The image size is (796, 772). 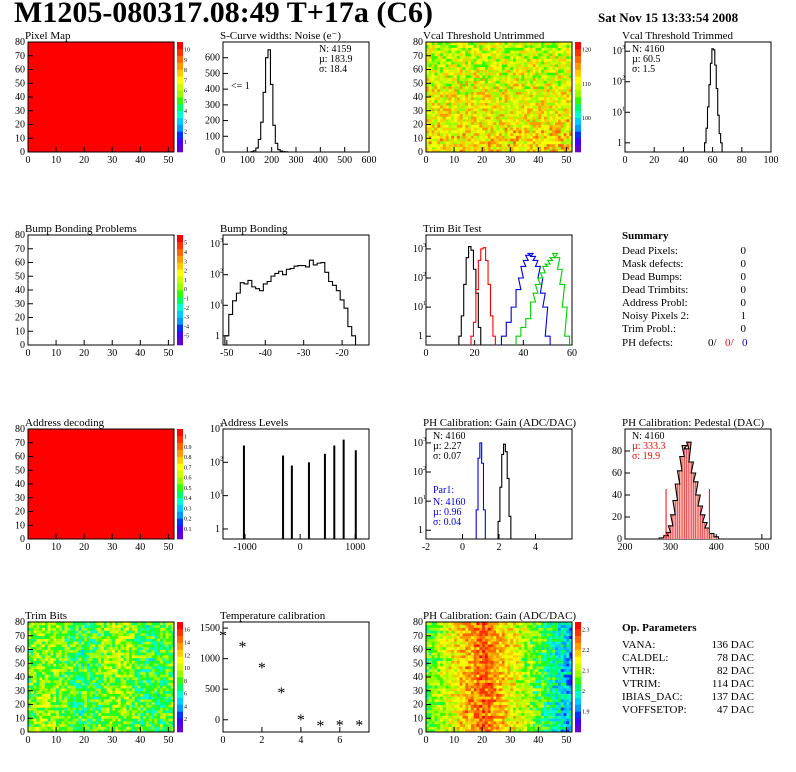 What do you see at coordinates (426, 353) in the screenshot?
I see `trim-bit-xtick: 0` at bounding box center [426, 353].